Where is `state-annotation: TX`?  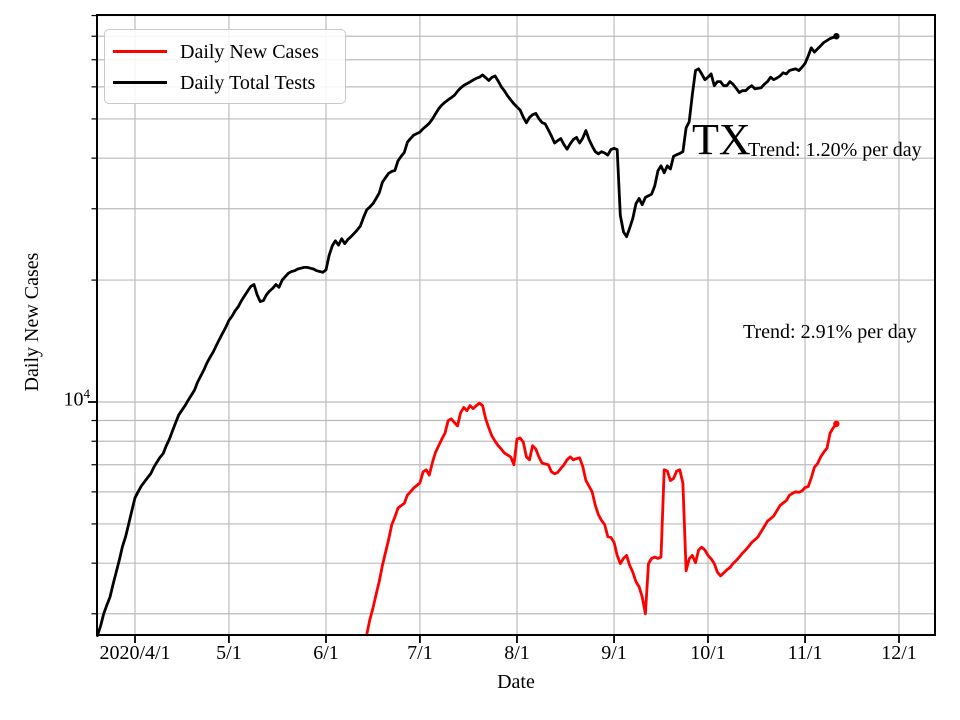 state-annotation: TX is located at coordinates (721, 139).